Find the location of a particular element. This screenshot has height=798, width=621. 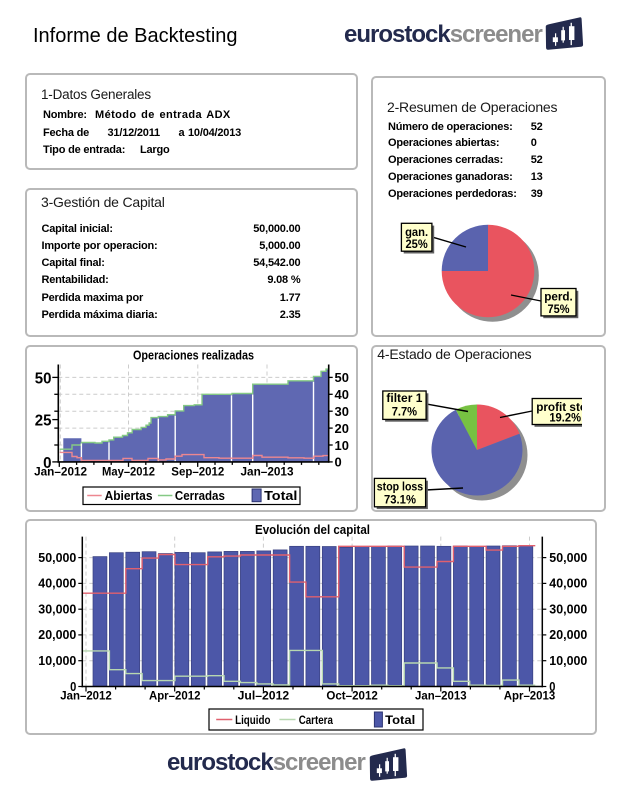

svg-text: stop loss is located at coordinates (400, 487).